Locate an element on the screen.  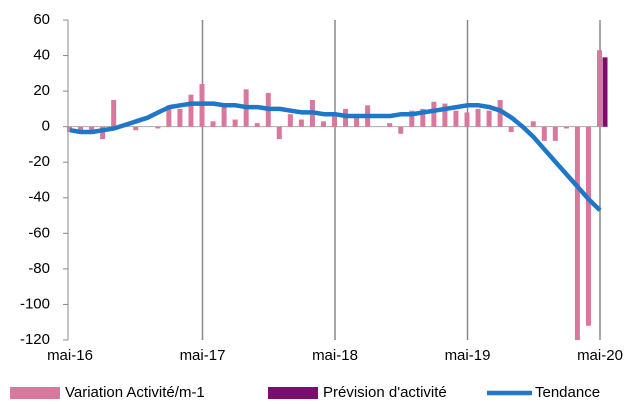
y-tick-label: -40 is located at coordinates (39, 197).